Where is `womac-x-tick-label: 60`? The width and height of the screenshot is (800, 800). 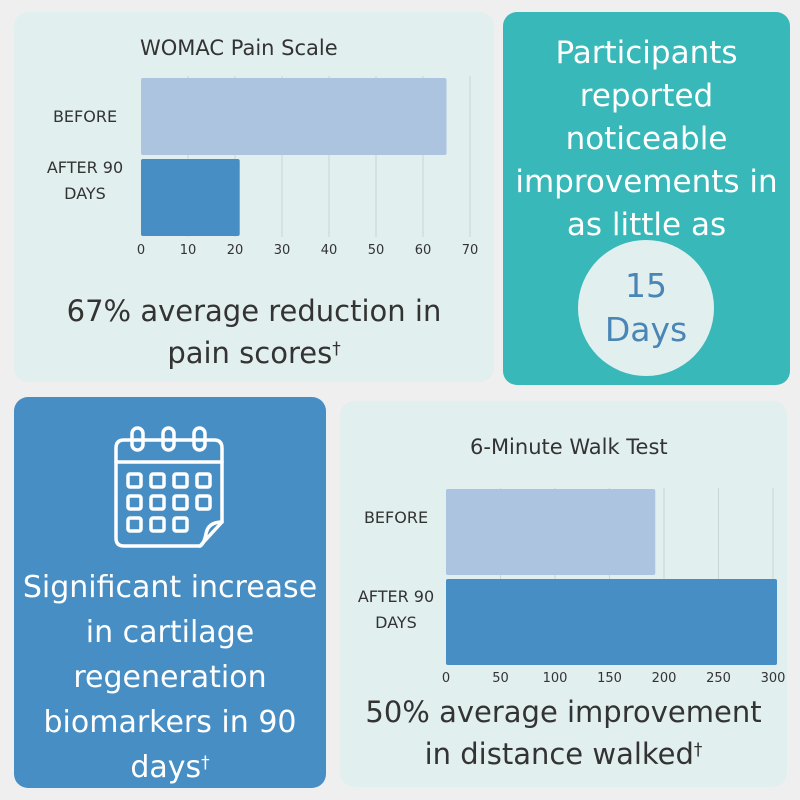
womac-x-tick-label: 60 is located at coordinates (423, 250).